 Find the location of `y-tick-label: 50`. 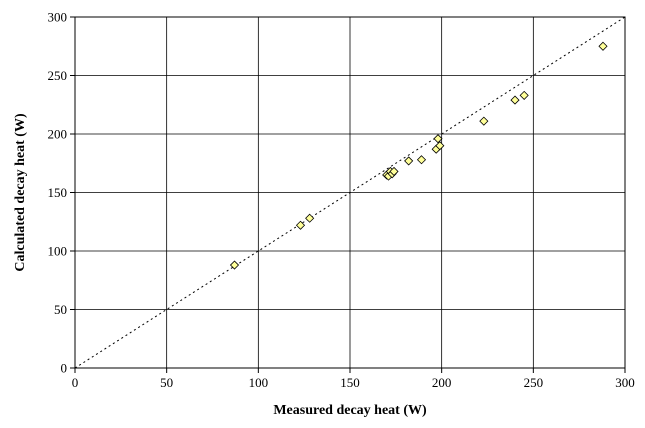

y-tick-label: 50 is located at coordinates (60, 309).